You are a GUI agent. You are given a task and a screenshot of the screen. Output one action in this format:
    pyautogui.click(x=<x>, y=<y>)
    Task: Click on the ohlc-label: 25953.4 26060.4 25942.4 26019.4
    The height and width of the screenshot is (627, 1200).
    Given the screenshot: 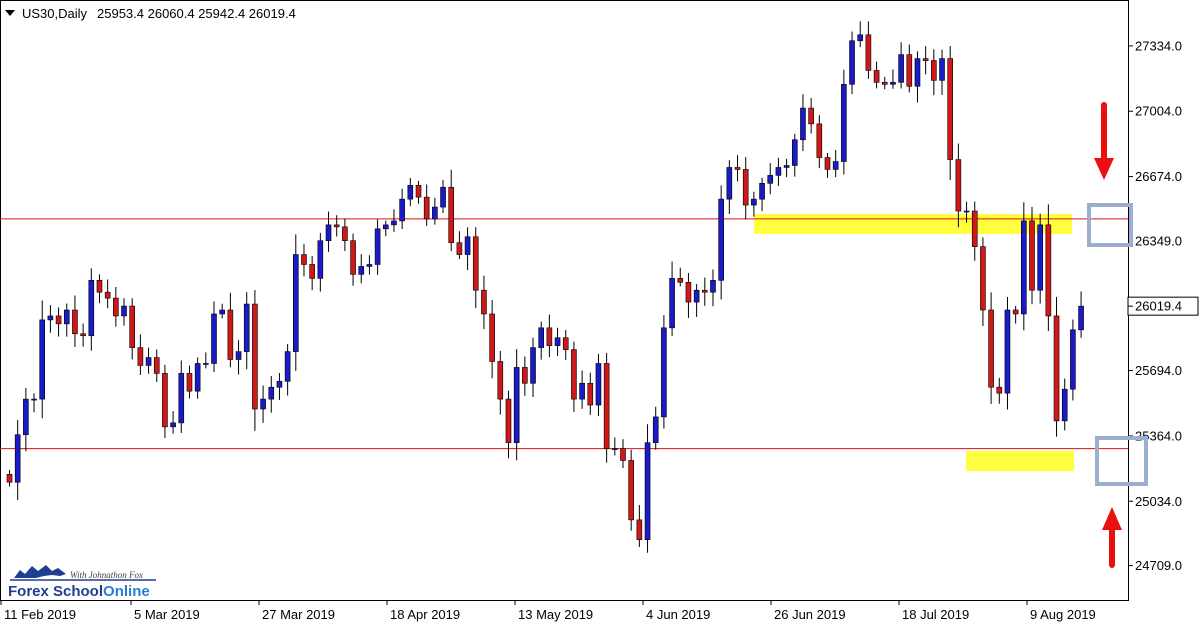 What is the action you would take?
    pyautogui.click(x=196, y=13)
    